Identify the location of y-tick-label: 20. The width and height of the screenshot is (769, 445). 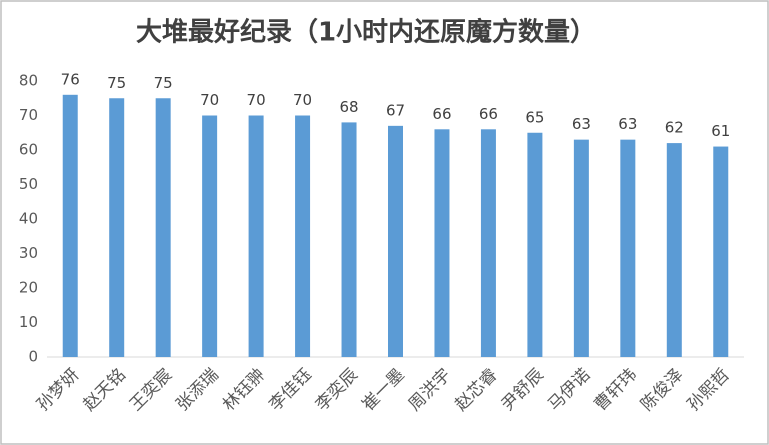
(28, 288).